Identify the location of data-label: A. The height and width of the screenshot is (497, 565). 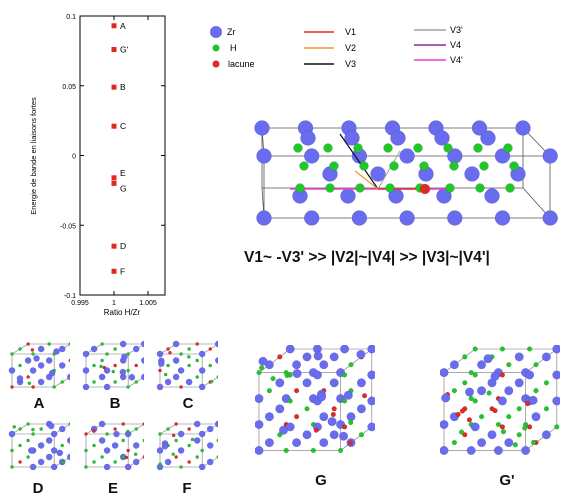
(123, 26).